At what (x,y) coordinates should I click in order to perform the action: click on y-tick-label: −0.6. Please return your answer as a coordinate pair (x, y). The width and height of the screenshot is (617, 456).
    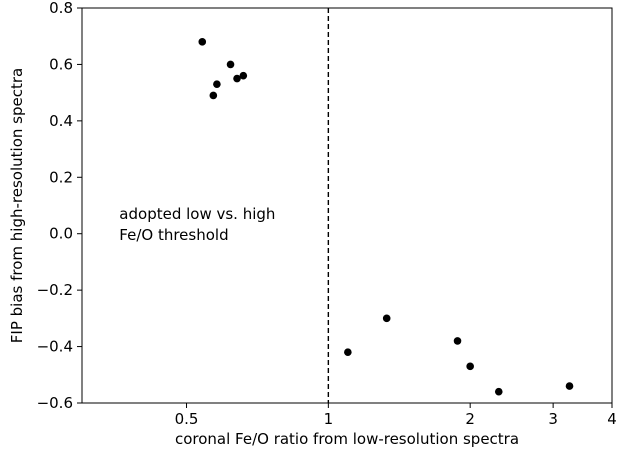
    Looking at the image, I should click on (55, 403).